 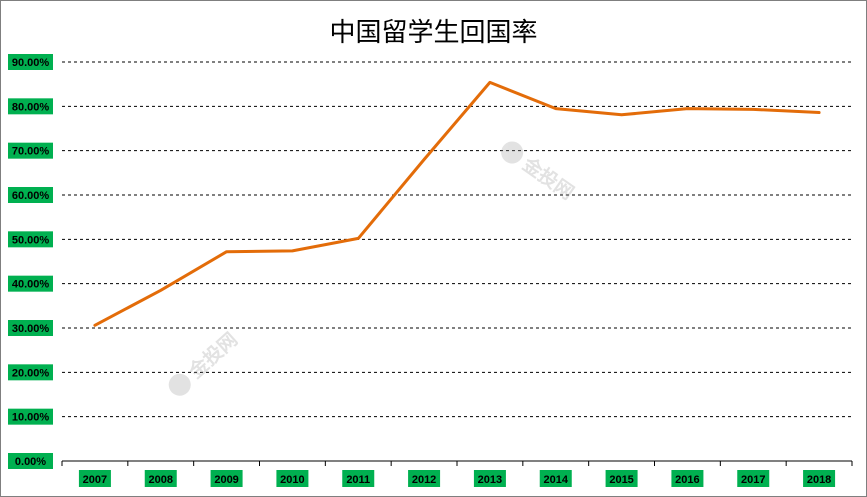 I want to click on y-tick-label: 30.00%, so click(x=31, y=329).